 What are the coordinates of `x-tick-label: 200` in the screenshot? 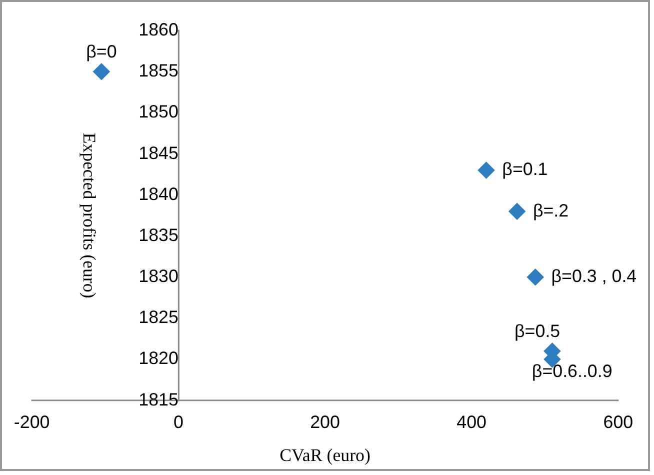 It's located at (325, 422).